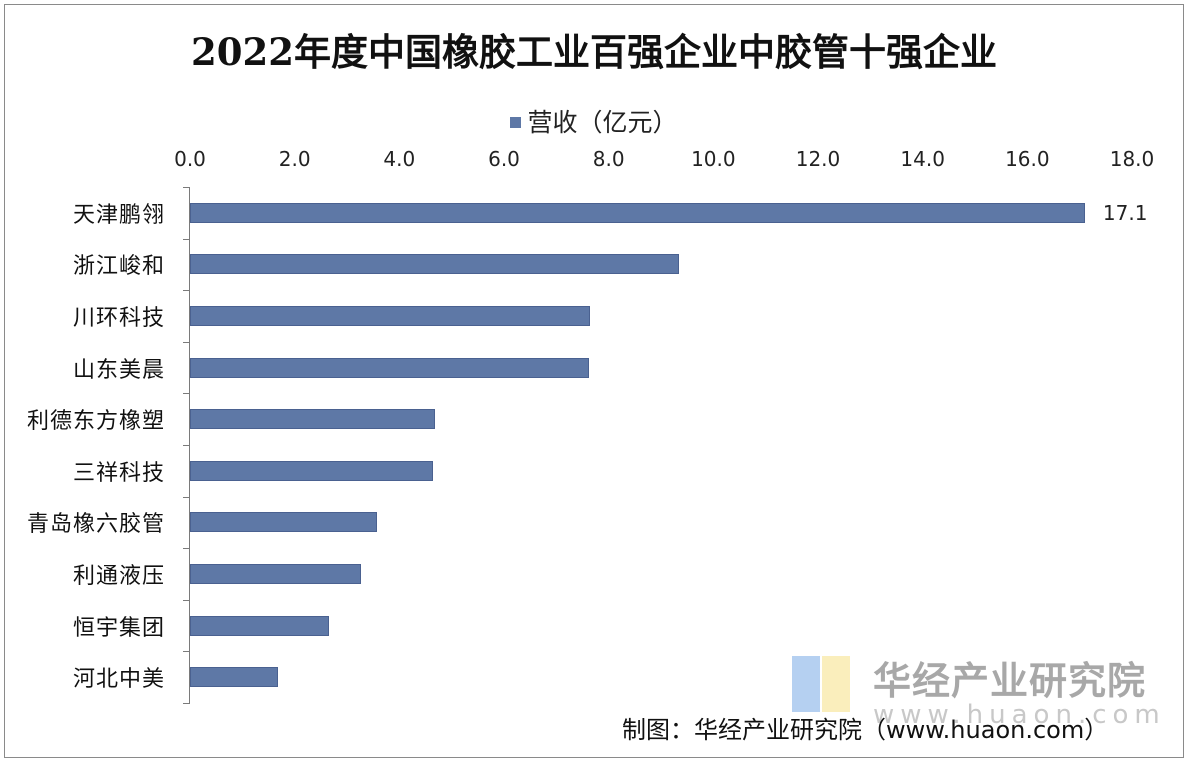 The height and width of the screenshot is (766, 1188). Describe the element at coordinates (1010, 681) in the screenshot. I see `watermark-name: 华经产业研究院` at that location.